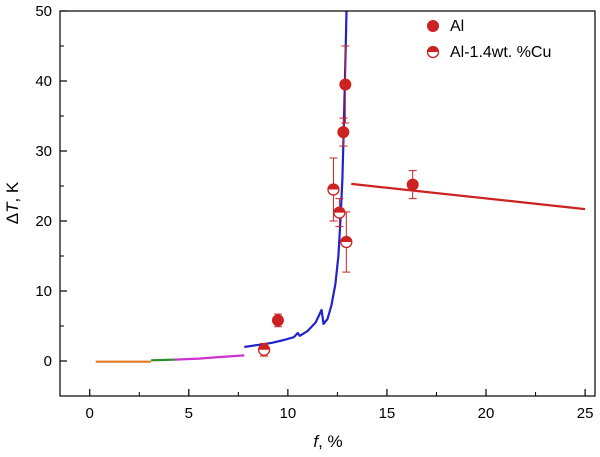 Image resolution: width=600 pixels, height=457 pixels. I want to click on legend-marker-al-cu, so click(433, 52).